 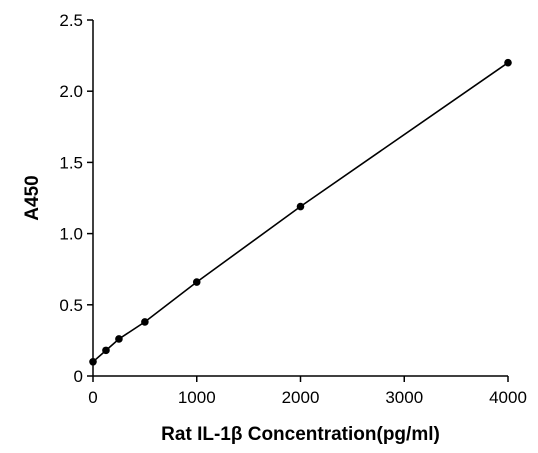 I want to click on y-axis-title: A450, so click(x=32, y=197).